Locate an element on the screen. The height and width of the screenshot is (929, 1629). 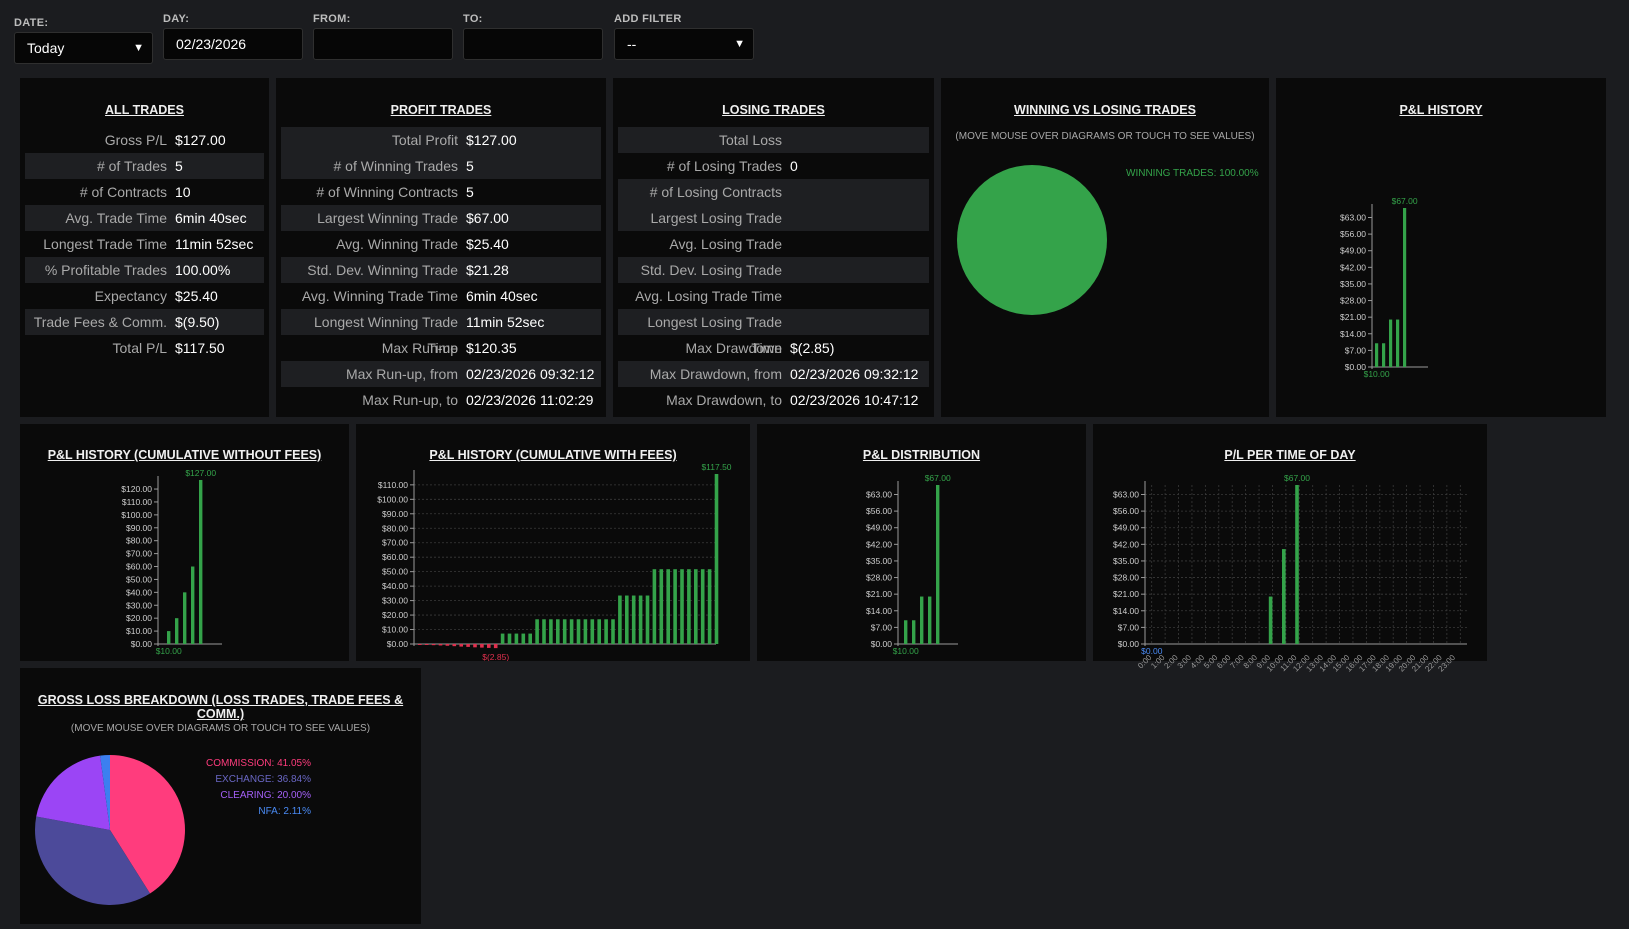
date-select-value: Today is located at coordinates (46, 48).